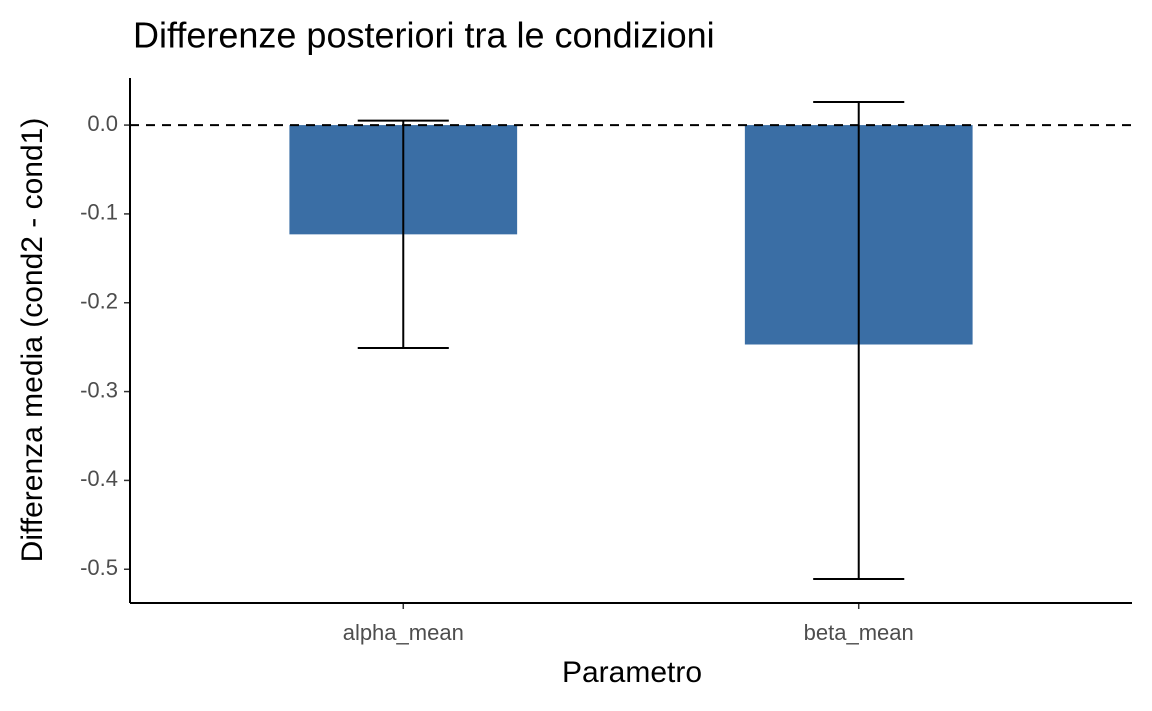  Describe the element at coordinates (99, 478) in the screenshot. I see `y-tick-label: -0.4` at that location.